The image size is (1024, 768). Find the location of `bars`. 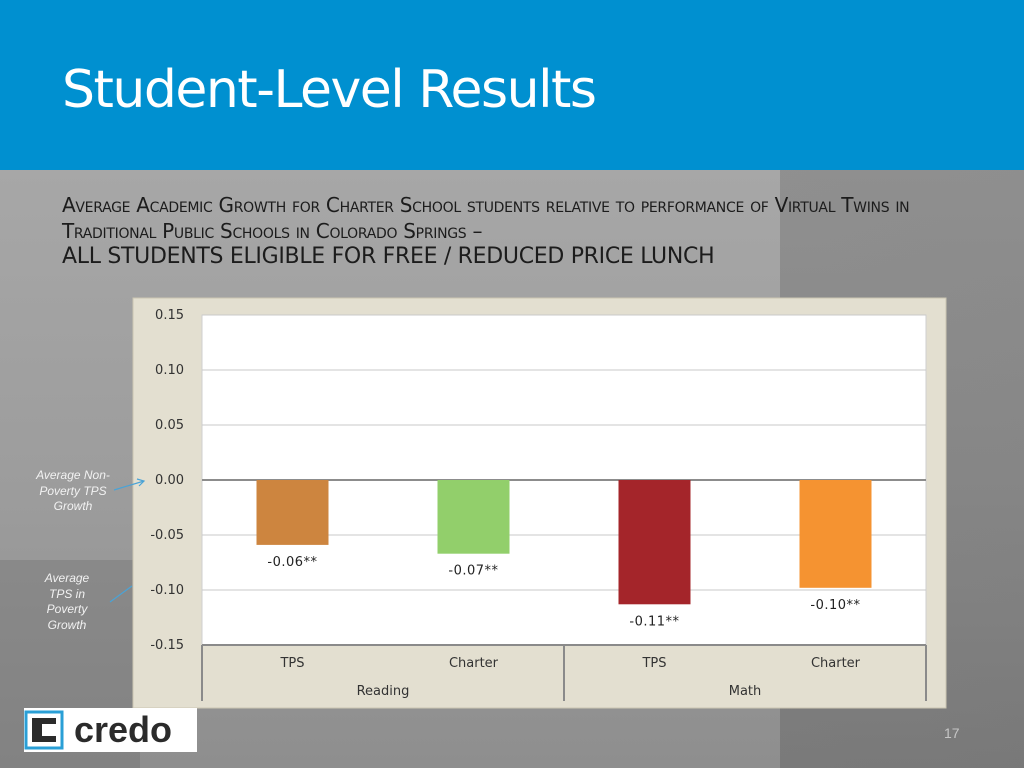

bars is located at coordinates (564, 542).